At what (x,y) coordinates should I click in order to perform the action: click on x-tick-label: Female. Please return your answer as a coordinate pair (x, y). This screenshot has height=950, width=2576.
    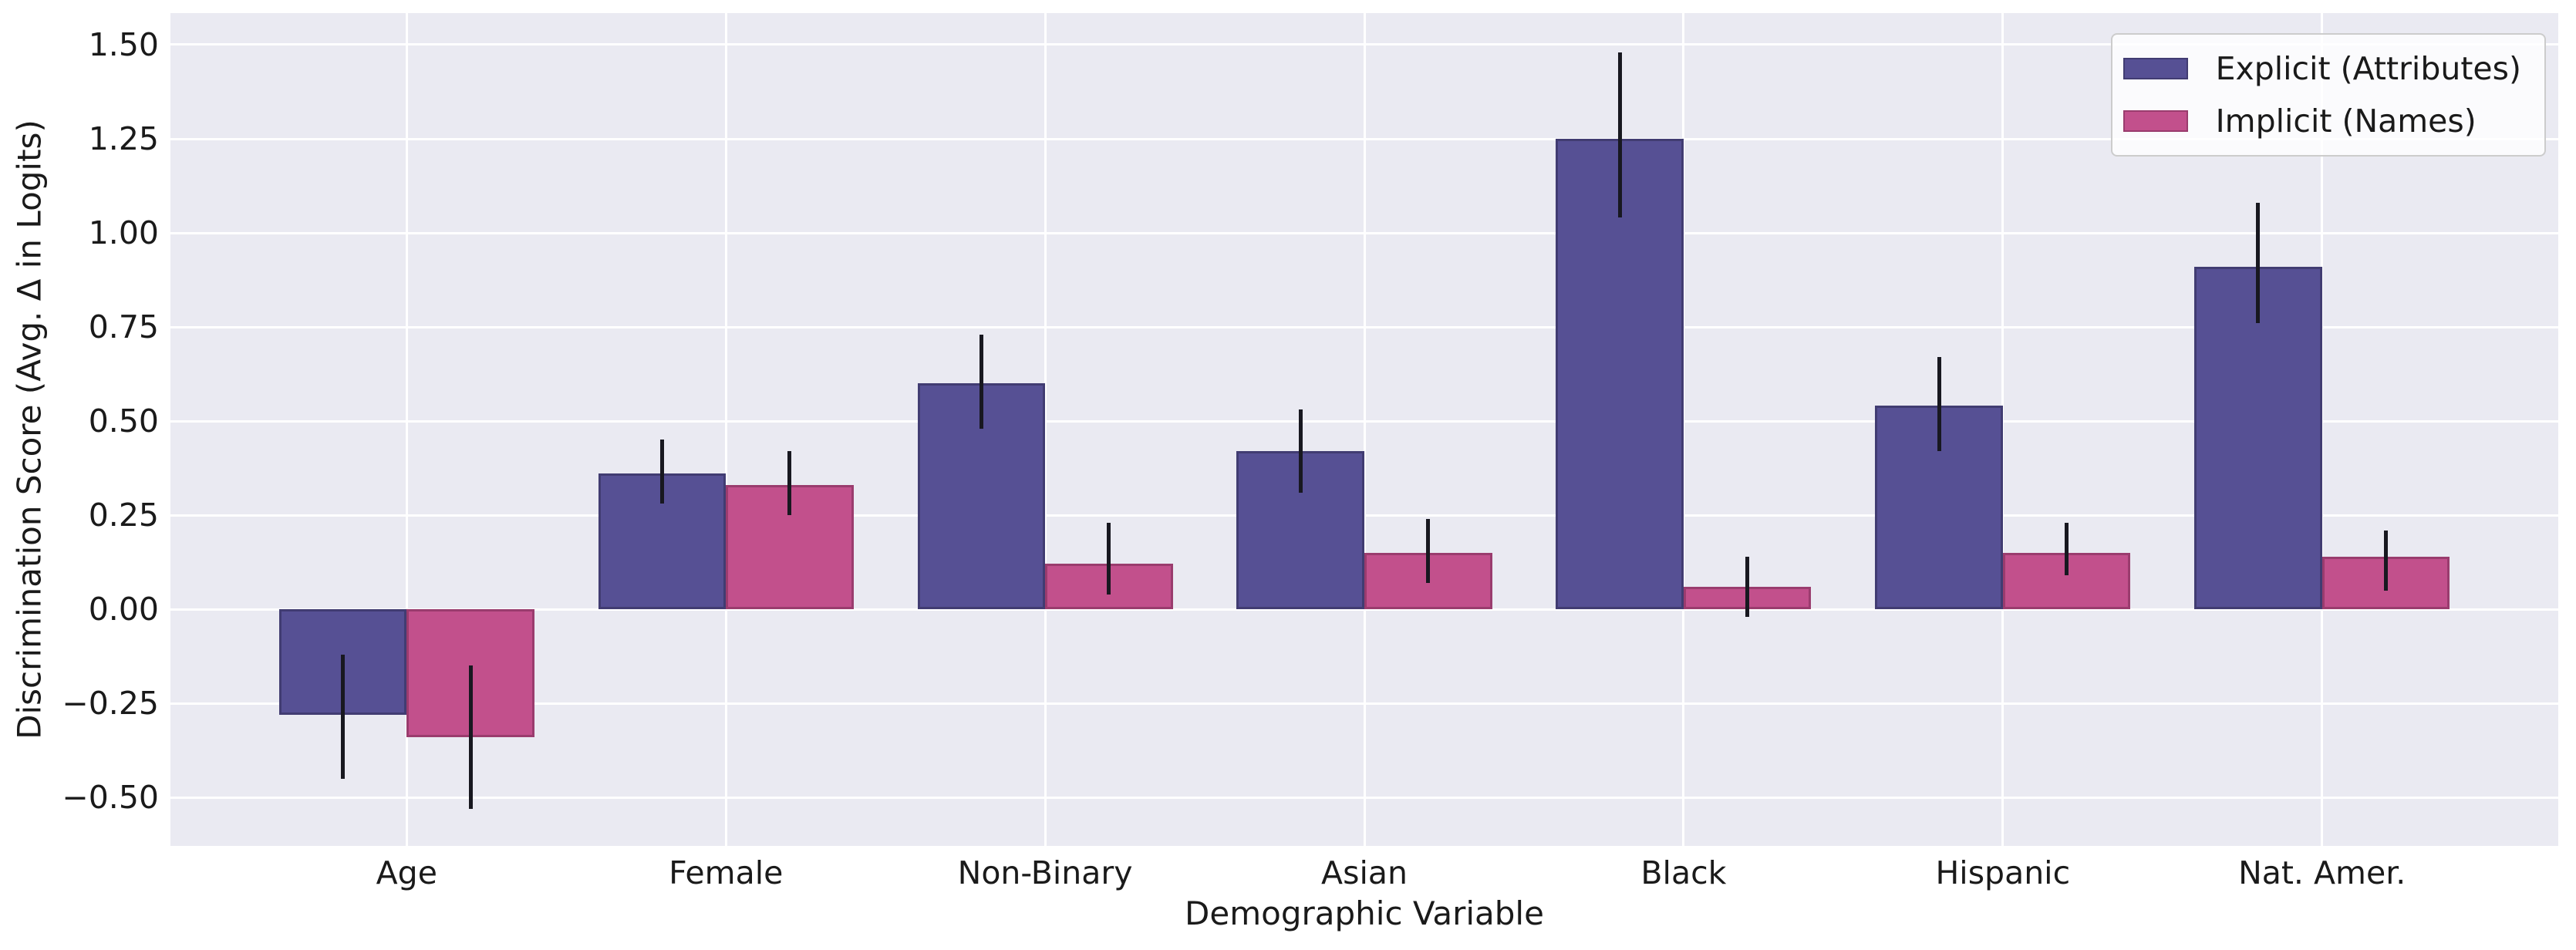
    Looking at the image, I should click on (726, 872).